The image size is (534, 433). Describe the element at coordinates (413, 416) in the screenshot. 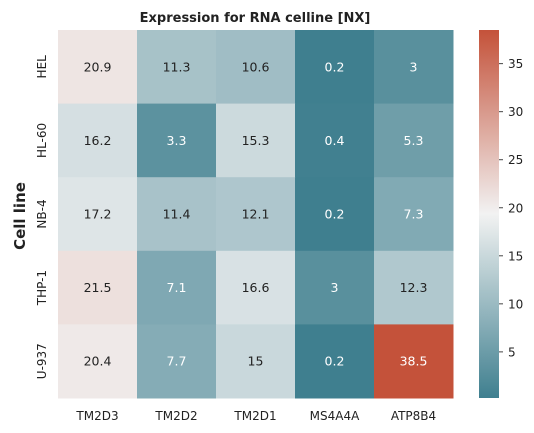

I see `x-tick-label: ATP8B4` at that location.